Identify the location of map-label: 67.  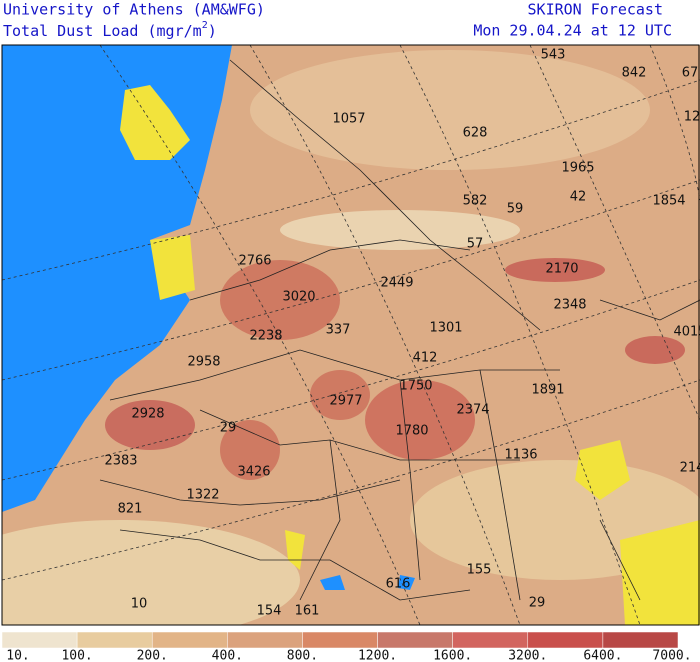
(690, 73).